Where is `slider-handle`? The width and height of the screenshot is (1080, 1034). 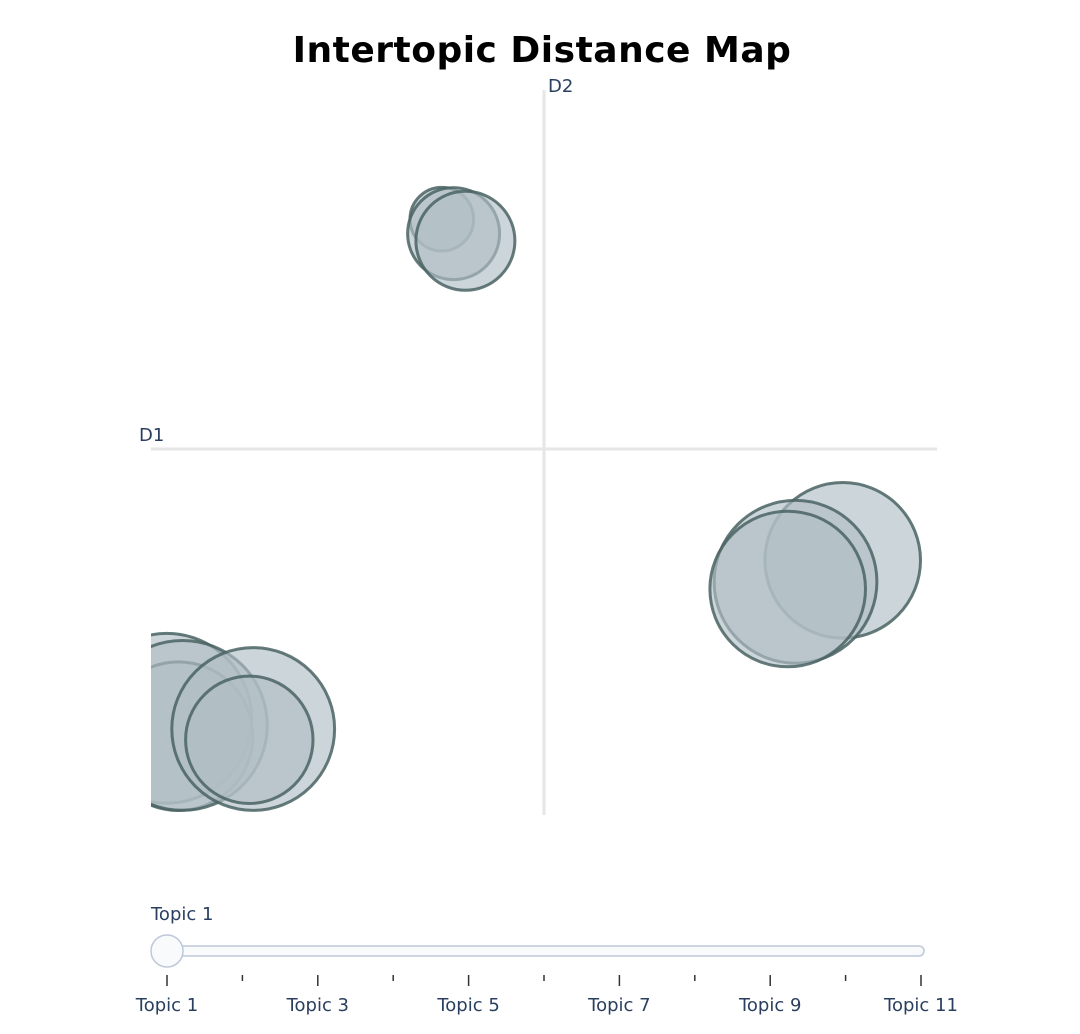 slider-handle is located at coordinates (167, 951).